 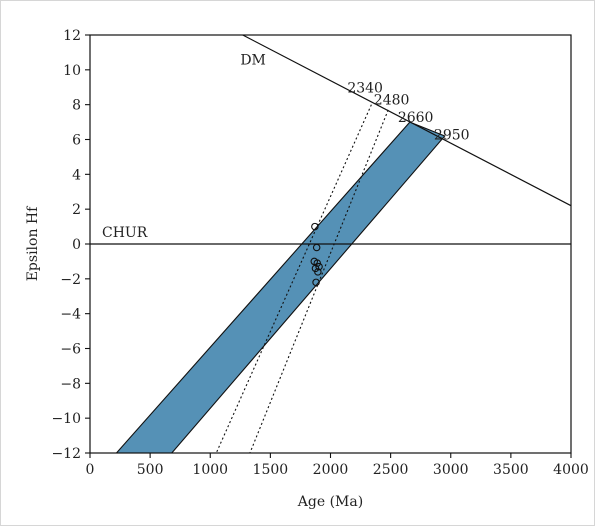 What do you see at coordinates (210, 470) in the screenshot?
I see `x-tick-label-1000: 1000` at bounding box center [210, 470].